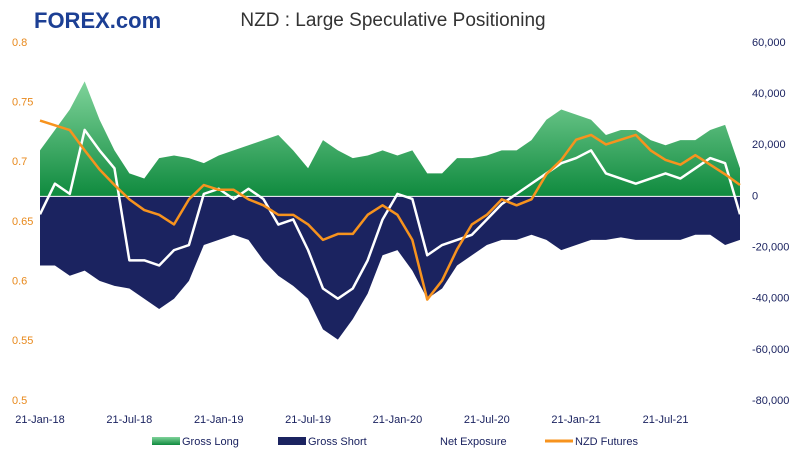  What do you see at coordinates (769, 145) in the screenshot?
I see `y2-tick-label: 20,000` at bounding box center [769, 145].